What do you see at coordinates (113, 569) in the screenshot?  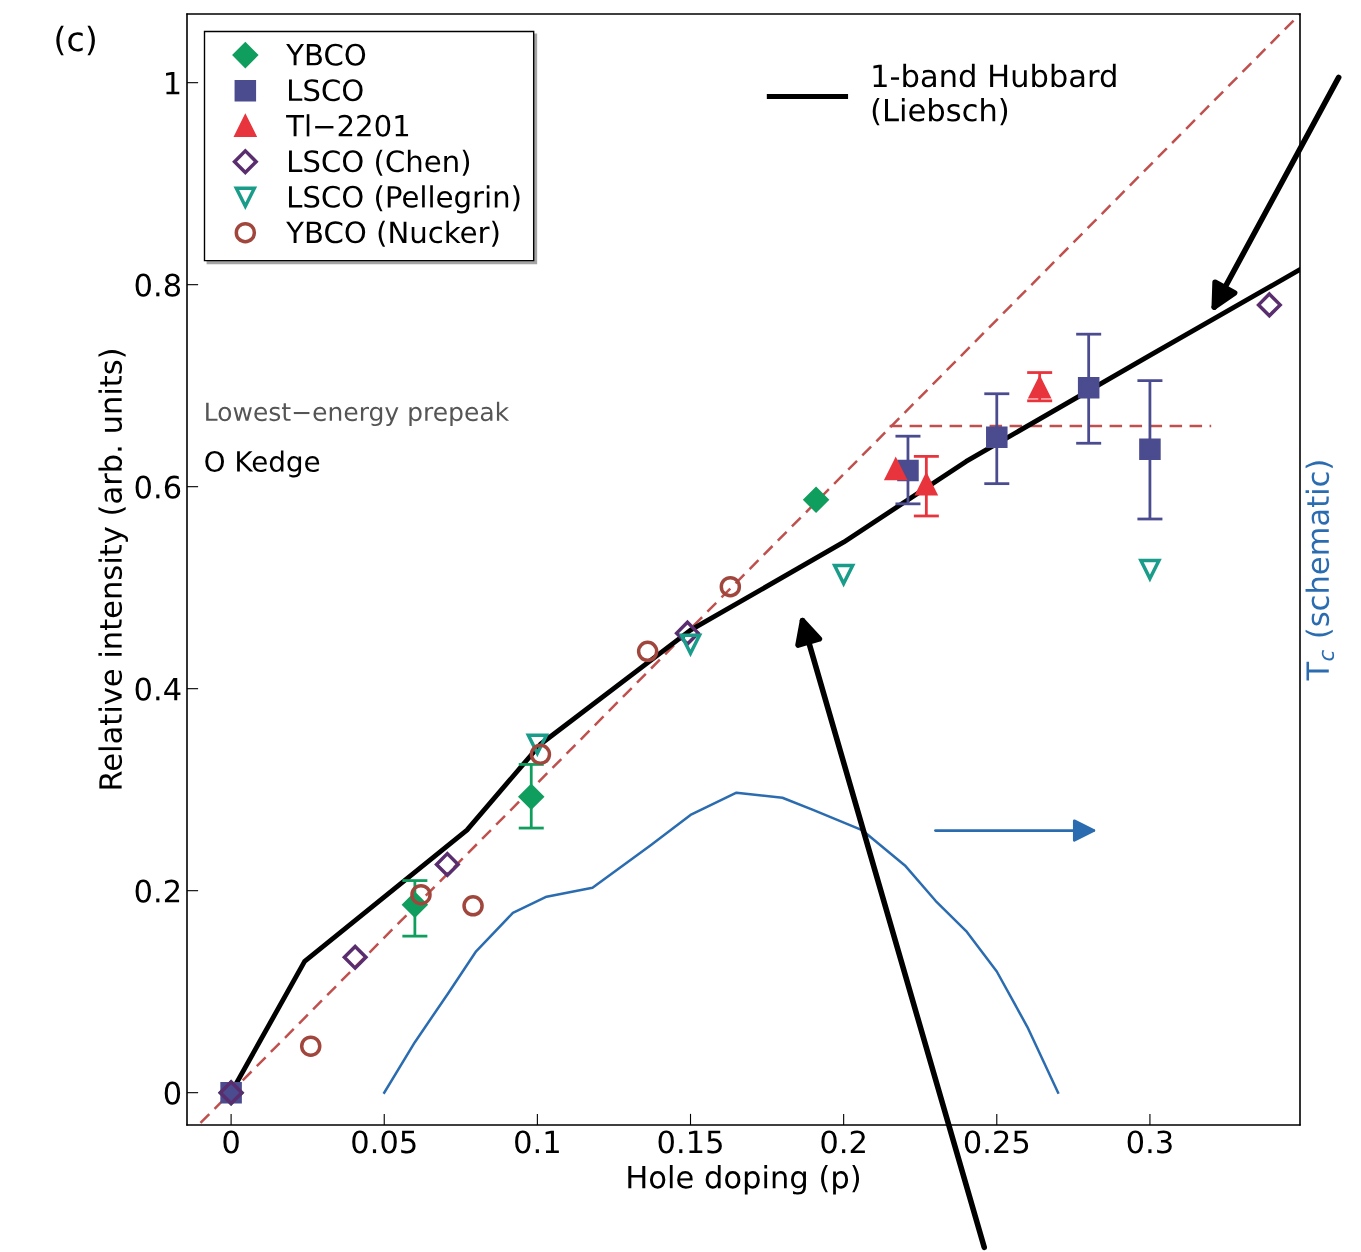 I see `y-axis-title: Relative intensity (arb. units)` at bounding box center [113, 569].